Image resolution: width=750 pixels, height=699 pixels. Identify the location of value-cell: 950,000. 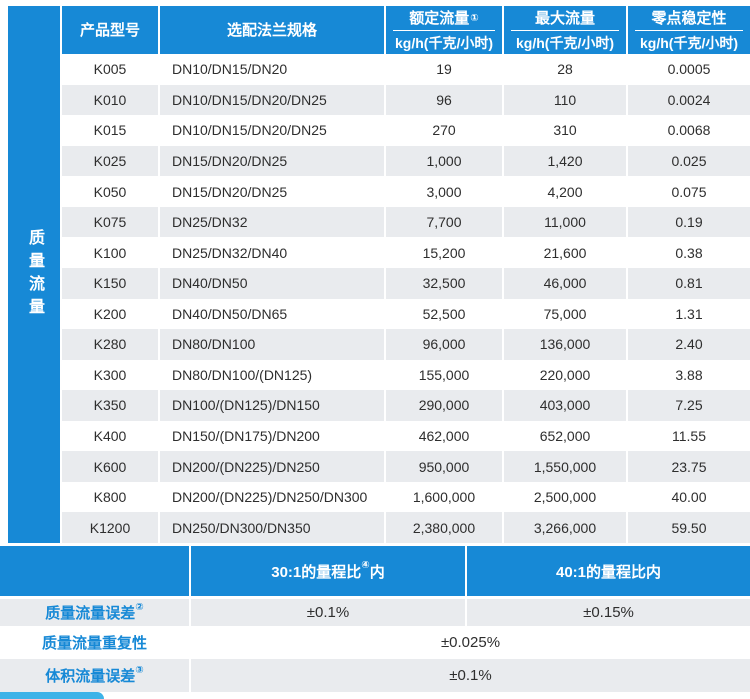
(444, 466).